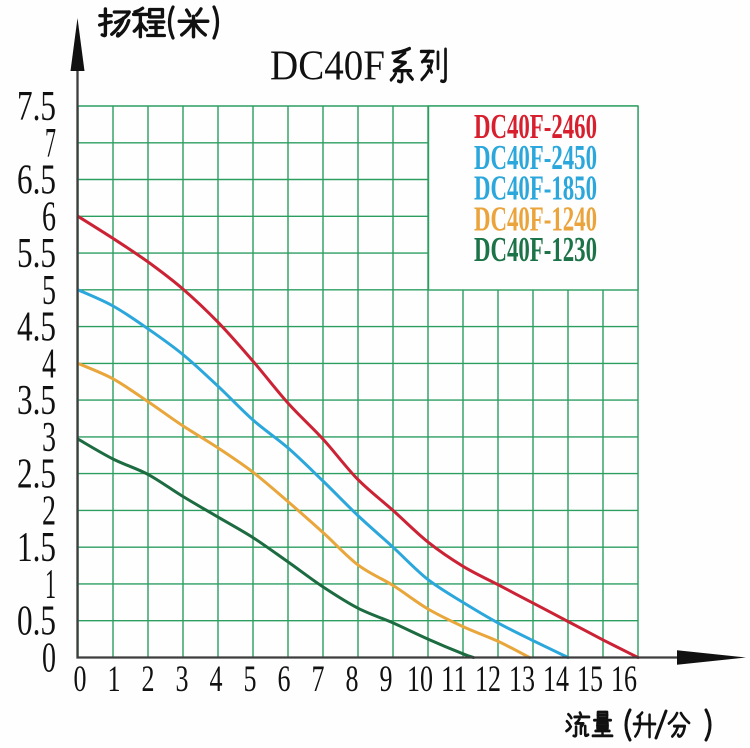 The height and width of the screenshot is (748, 750). What do you see at coordinates (556, 679) in the screenshot?
I see `svg-text: 14` at bounding box center [556, 679].